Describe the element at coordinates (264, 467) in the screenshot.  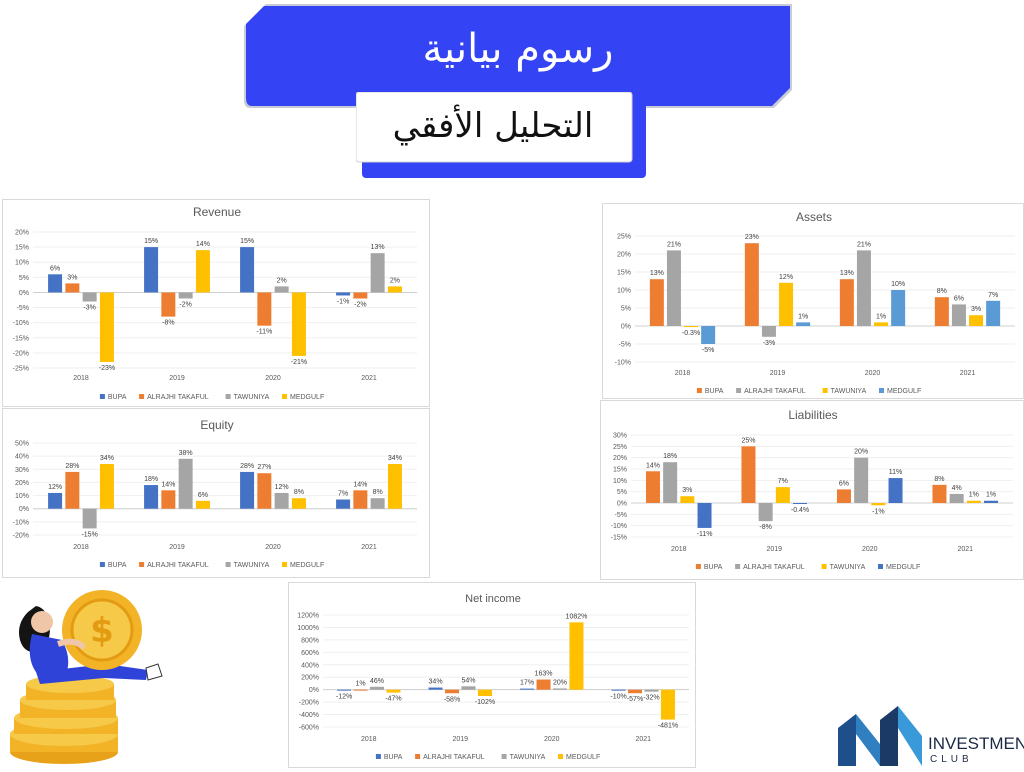
I see `data-label: 27%` at that location.